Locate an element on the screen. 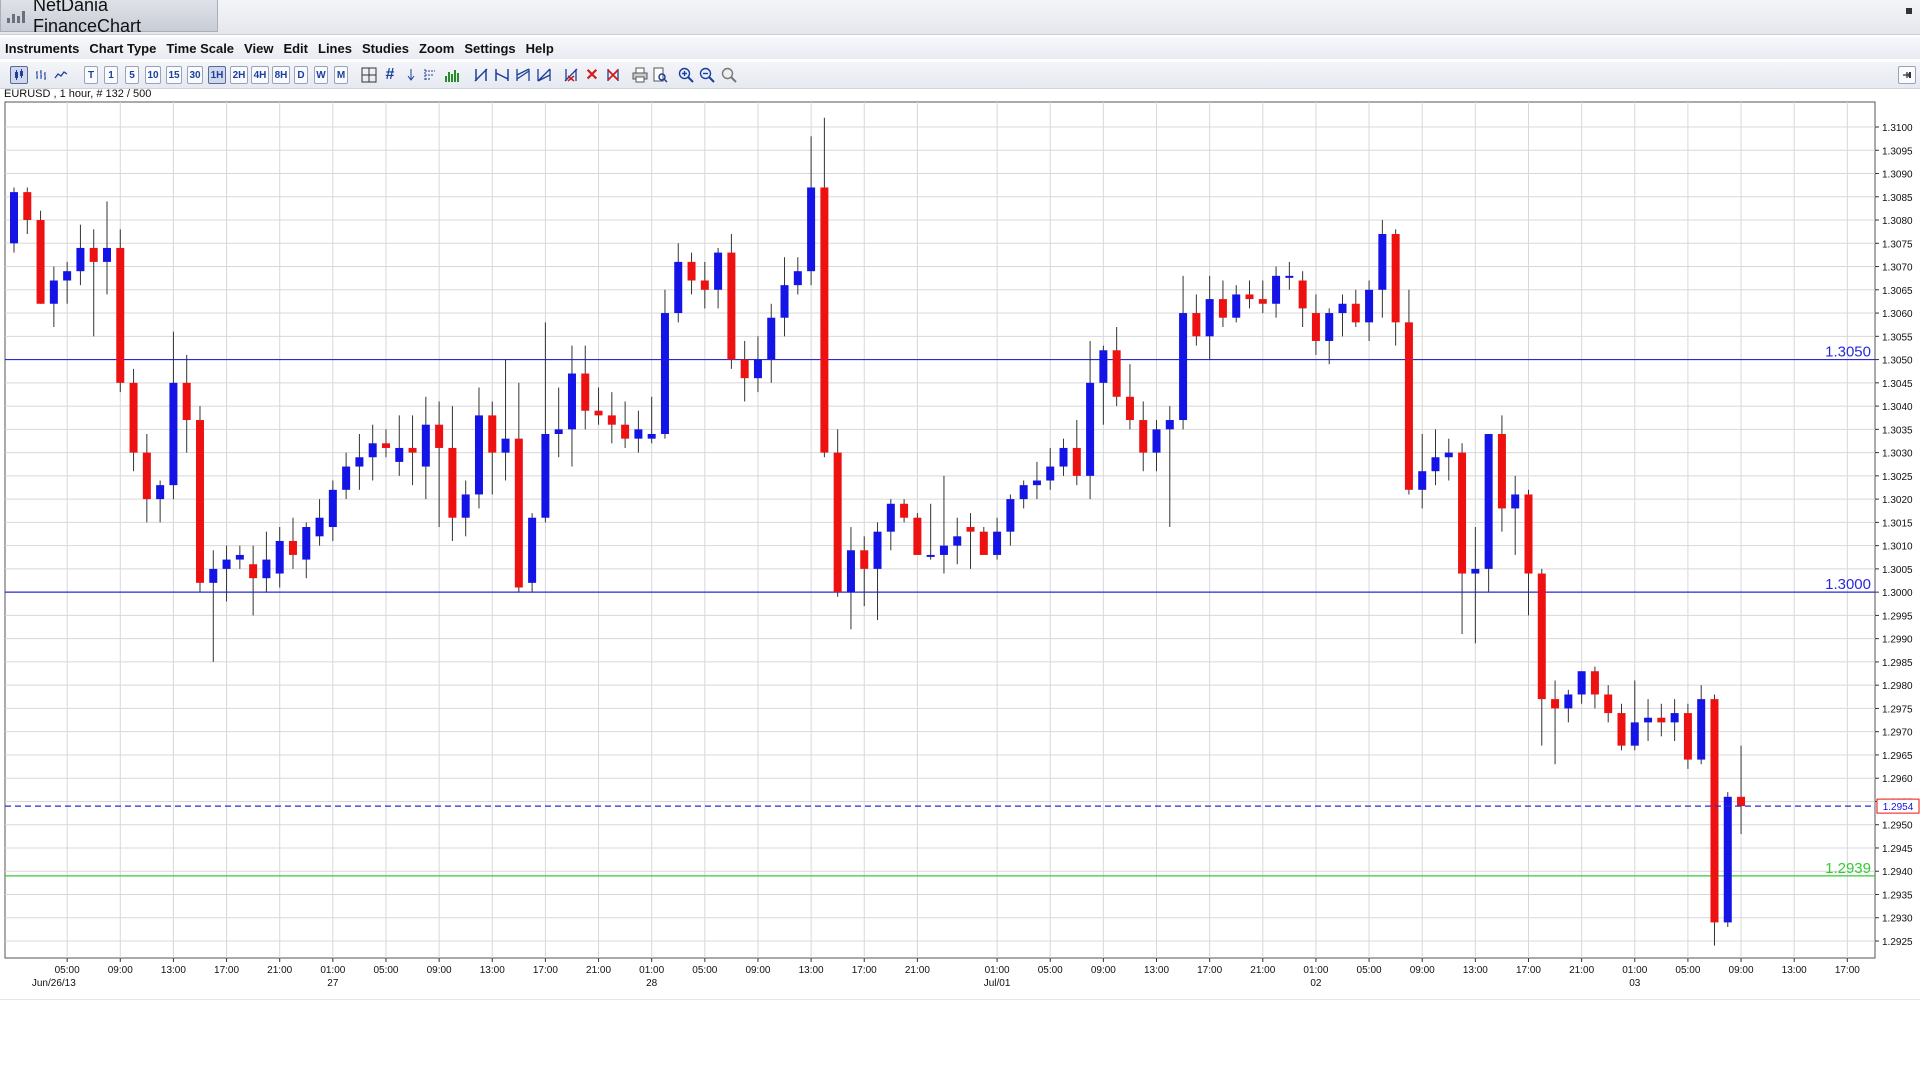 Image resolution: width=1920 pixels, height=1080 pixels. timeframe-2h-button: 2H is located at coordinates (239, 75).